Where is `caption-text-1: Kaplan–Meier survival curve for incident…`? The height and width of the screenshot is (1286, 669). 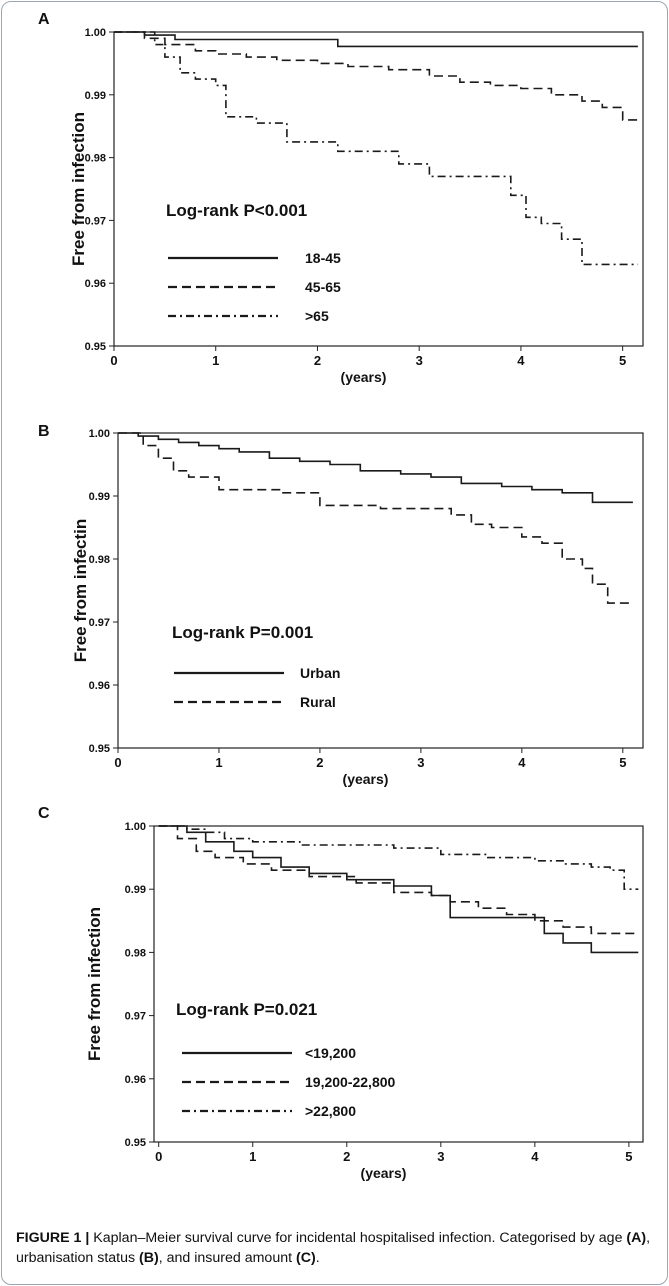 caption-text-1: Kaplan–Meier survival curve for incident… is located at coordinates (358, 1238).